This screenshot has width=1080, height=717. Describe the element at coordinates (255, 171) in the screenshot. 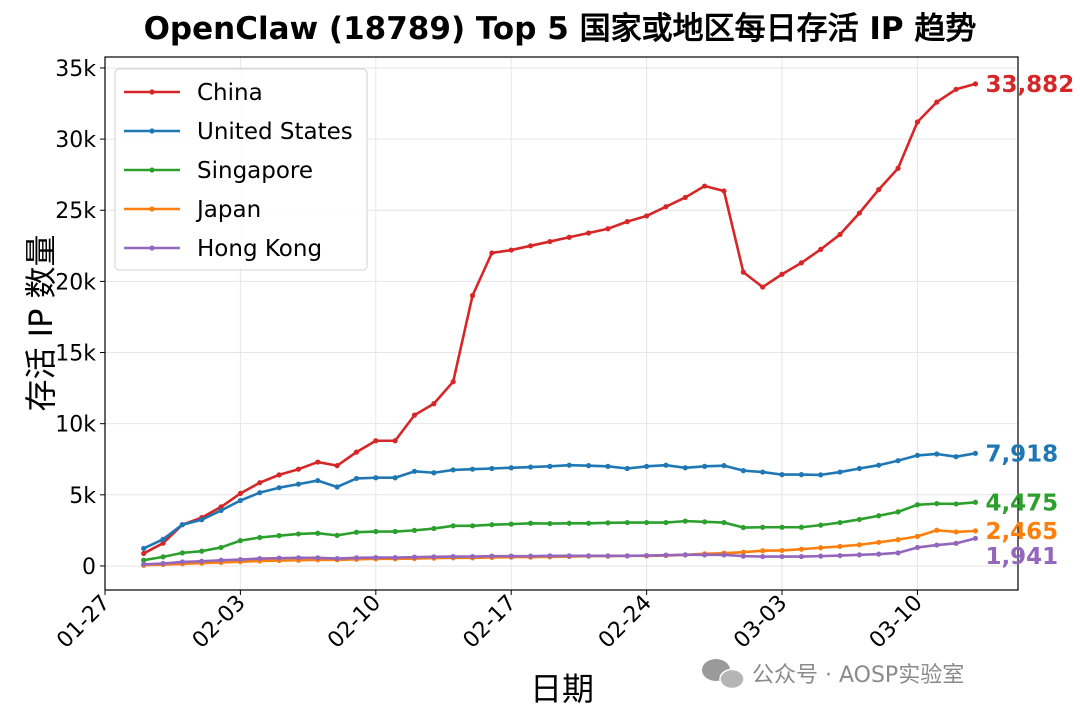

I see `legend-label: Singapore` at that location.